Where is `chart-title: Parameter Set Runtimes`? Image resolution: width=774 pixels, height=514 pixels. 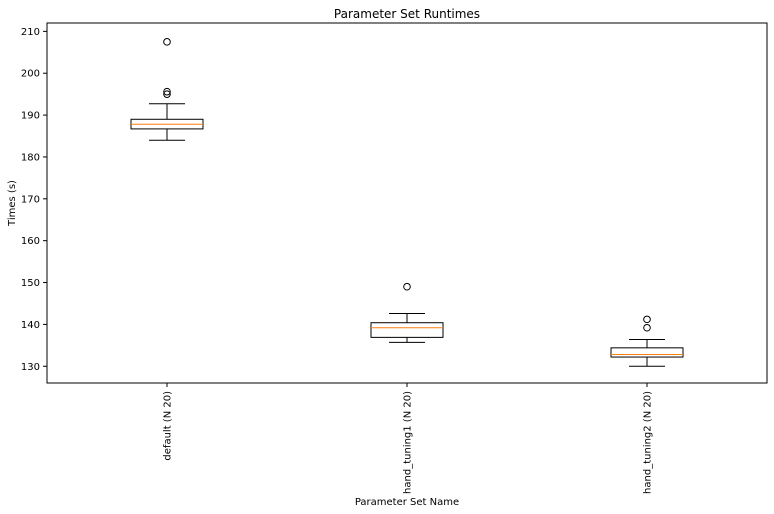 chart-title: Parameter Set Runtimes is located at coordinates (407, 14).